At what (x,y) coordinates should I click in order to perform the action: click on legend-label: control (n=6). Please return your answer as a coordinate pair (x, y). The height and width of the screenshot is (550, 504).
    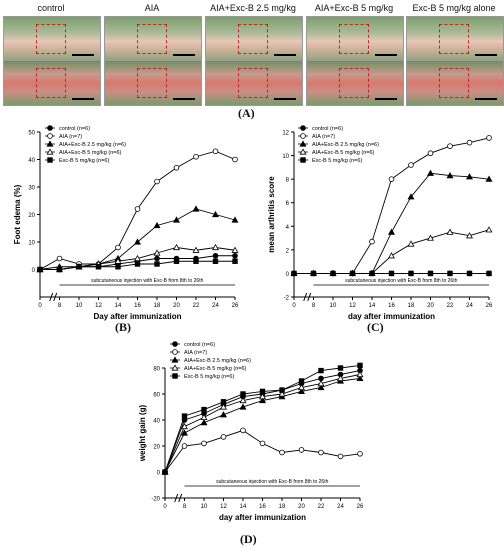
    Looking at the image, I should click on (327, 129).